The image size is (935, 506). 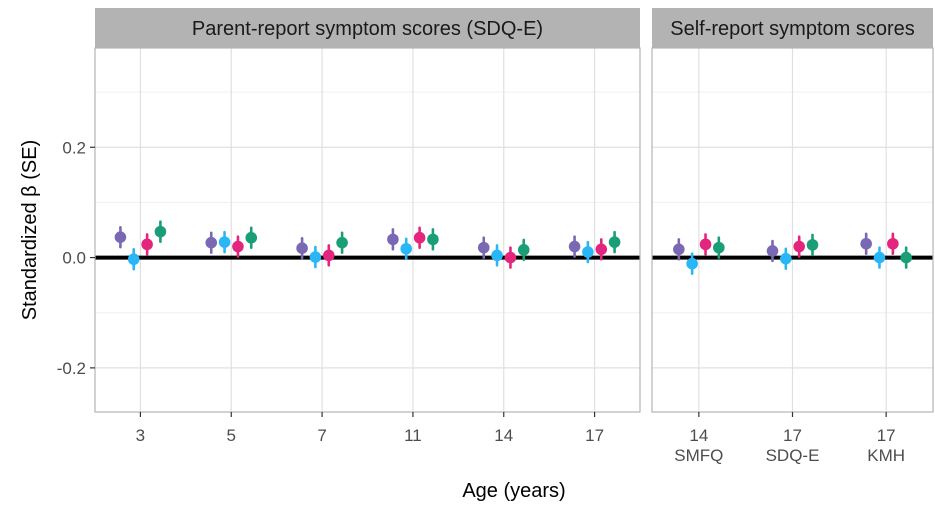 What do you see at coordinates (886, 455) in the screenshot?
I see `x-tick-sublabel: KMH` at bounding box center [886, 455].